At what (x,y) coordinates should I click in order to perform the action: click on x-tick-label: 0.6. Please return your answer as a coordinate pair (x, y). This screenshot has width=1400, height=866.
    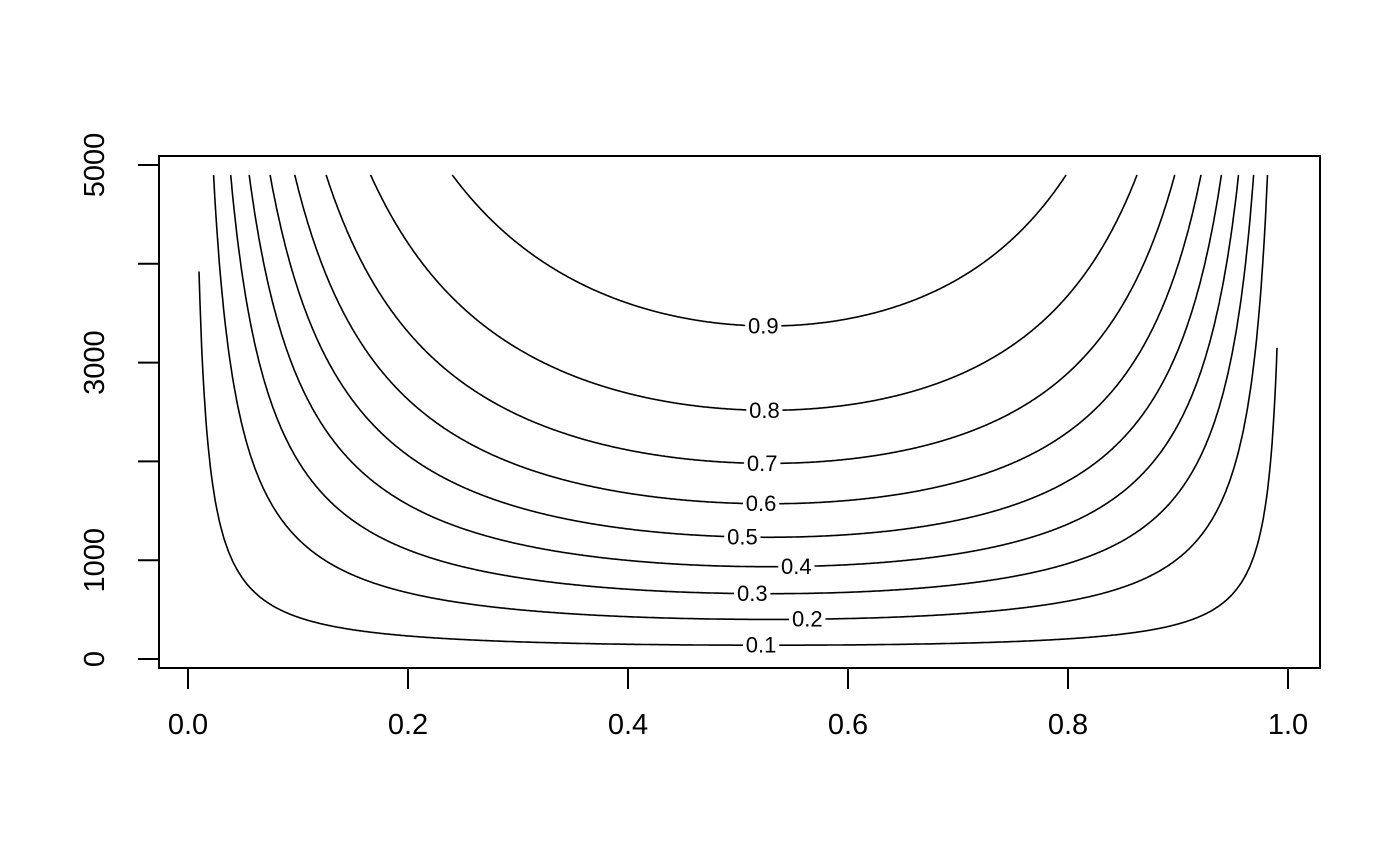
    Looking at the image, I should click on (848, 725).